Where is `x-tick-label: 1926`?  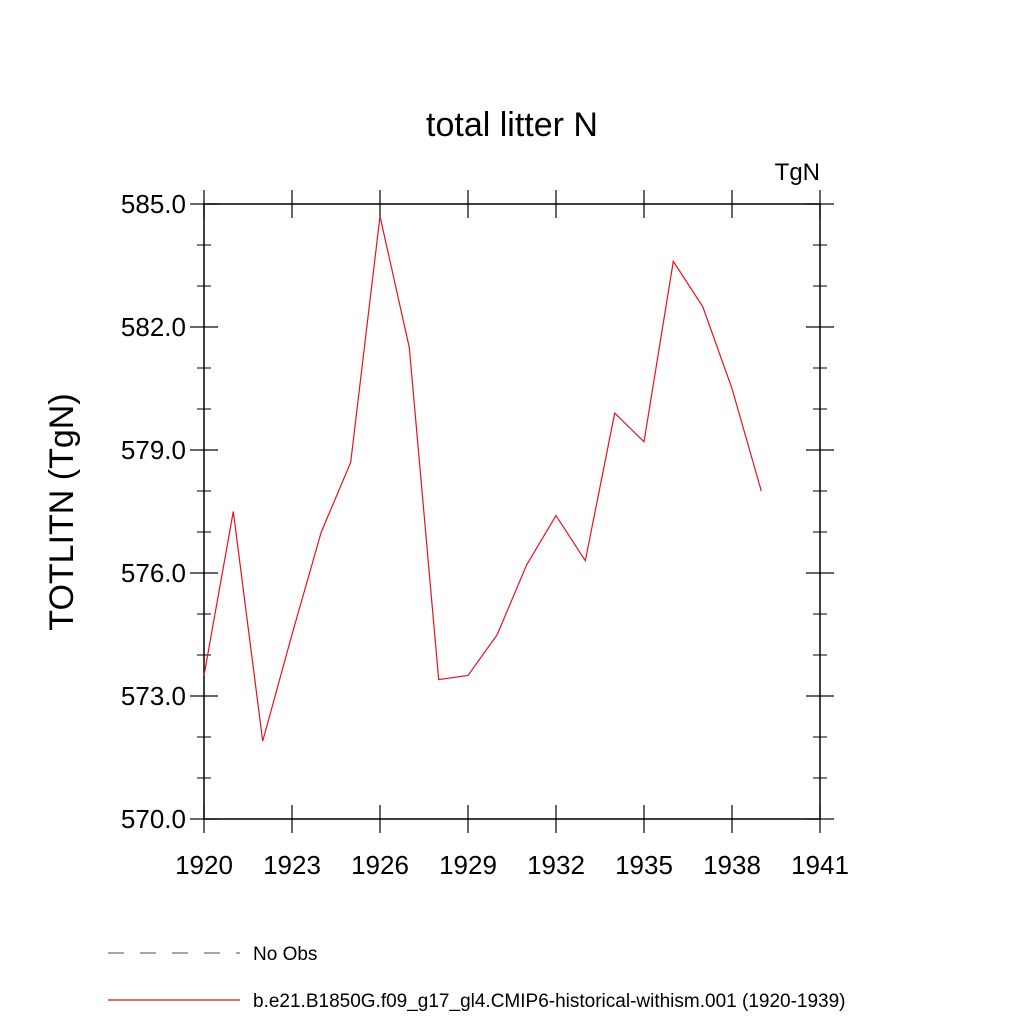
x-tick-label: 1926 is located at coordinates (380, 865).